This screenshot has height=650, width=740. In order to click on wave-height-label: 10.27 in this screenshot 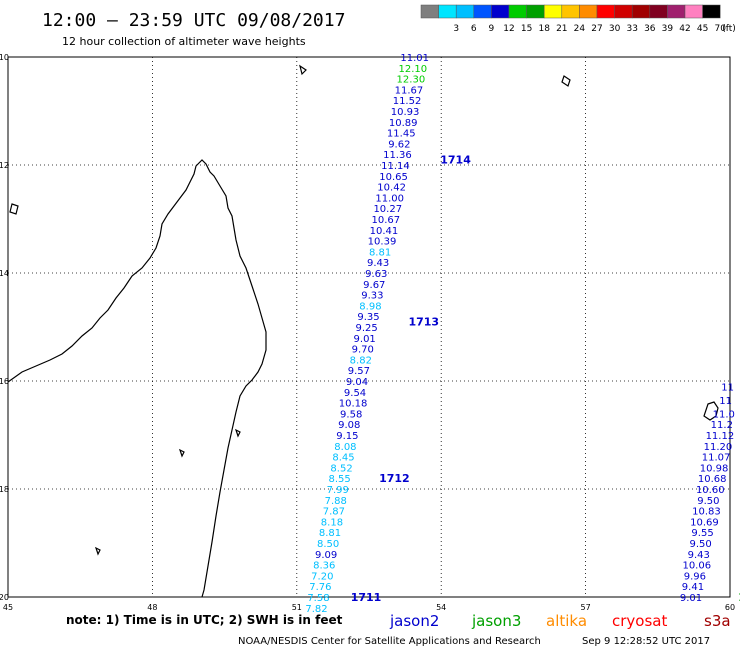, I will do `click(387, 209)`.